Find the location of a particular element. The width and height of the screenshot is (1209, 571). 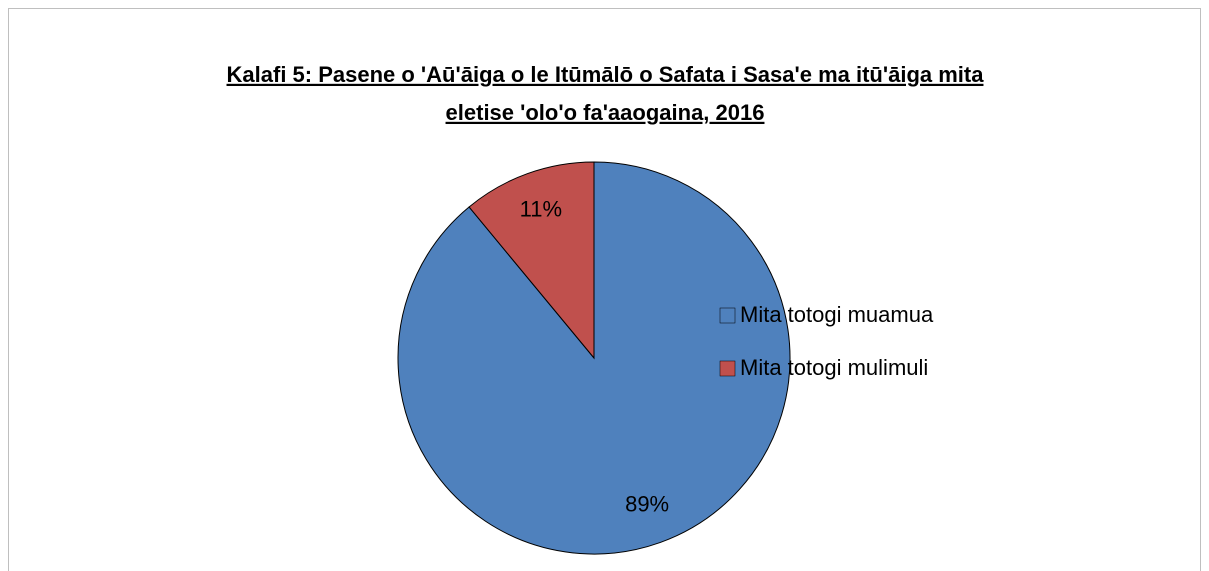

legend-label: Mita totogi mulimuli is located at coordinates (834, 367).